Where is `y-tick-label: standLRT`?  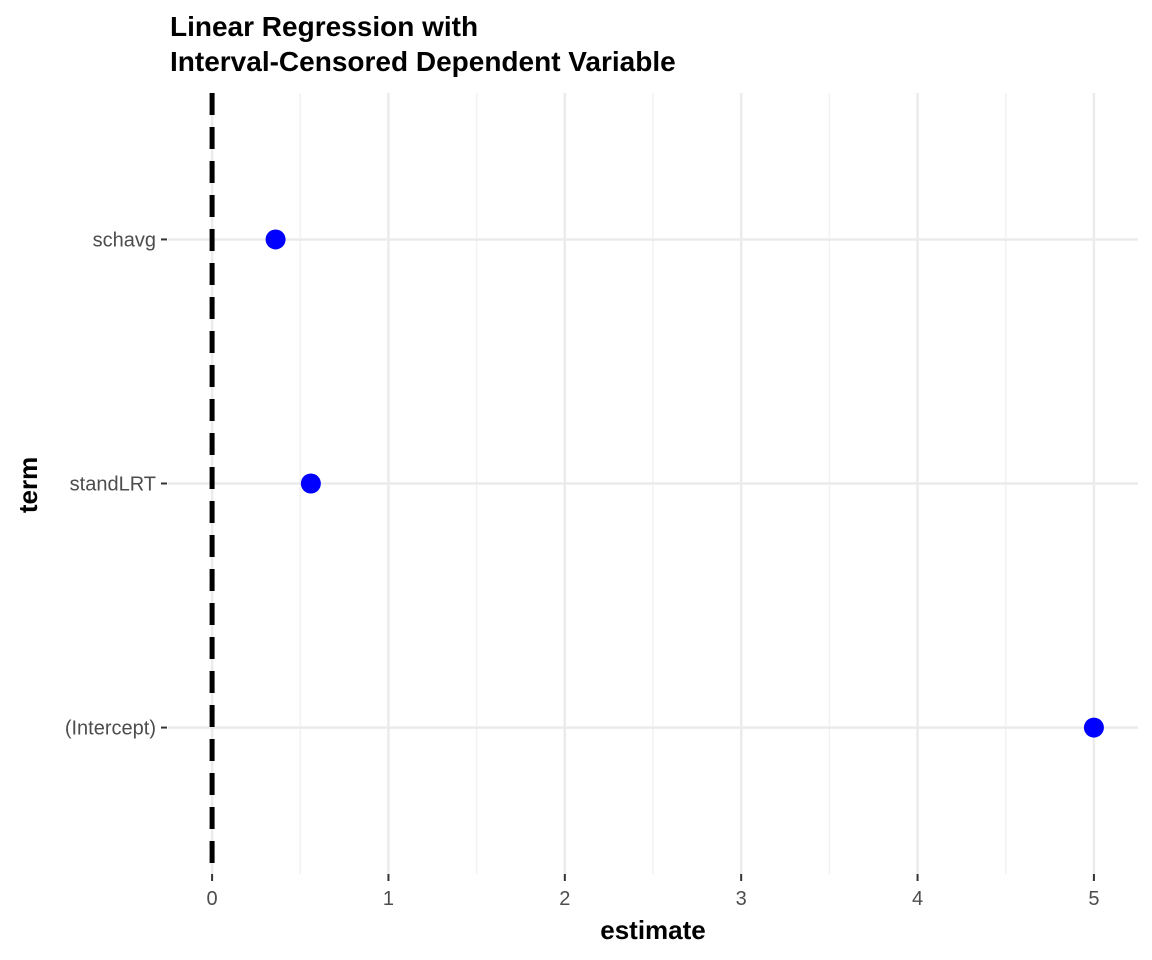
y-tick-label: standLRT is located at coordinates (113, 485).